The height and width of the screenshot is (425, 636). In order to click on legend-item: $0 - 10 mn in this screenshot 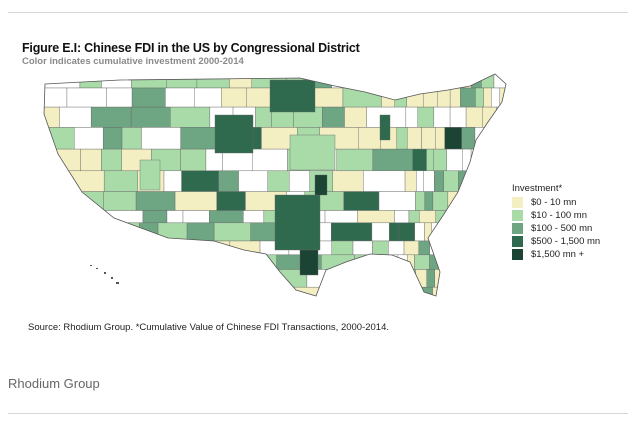, I will do `click(556, 202)`.